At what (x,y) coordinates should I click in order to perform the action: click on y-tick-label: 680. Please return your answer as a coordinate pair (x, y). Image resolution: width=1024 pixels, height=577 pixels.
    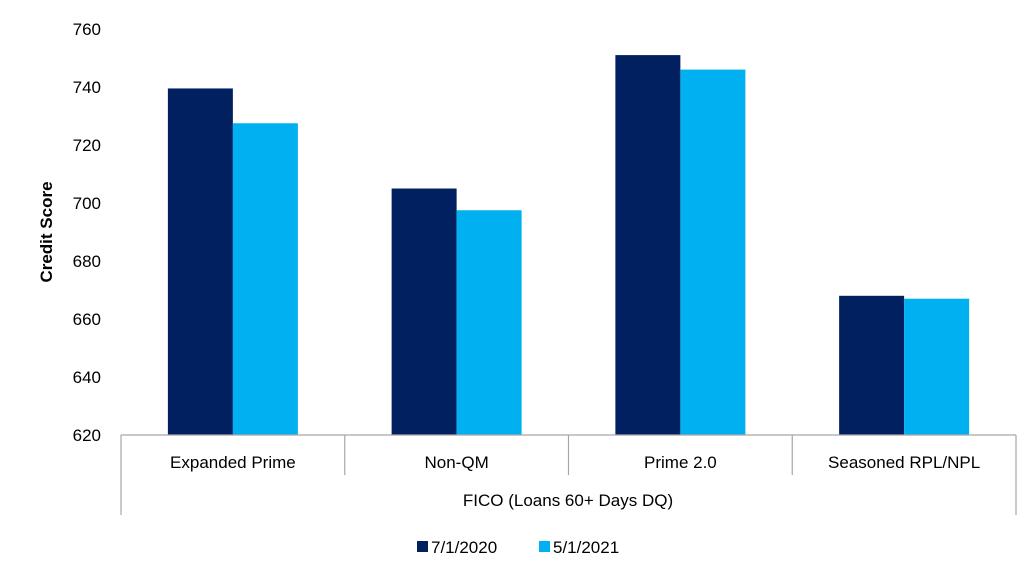
    Looking at the image, I should click on (87, 261).